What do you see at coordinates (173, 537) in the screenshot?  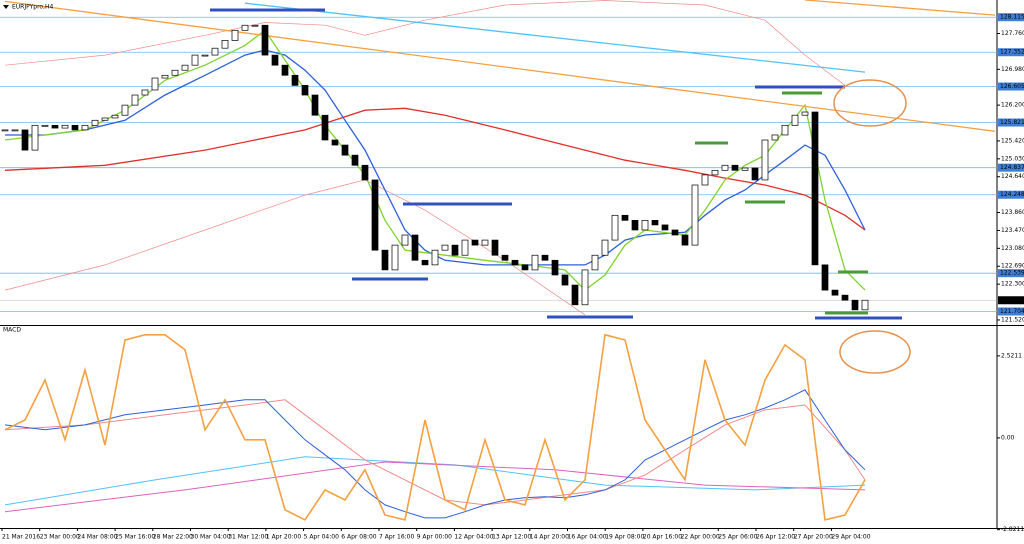 I see `x-tick-label: 28 Mar 22:00` at bounding box center [173, 537].